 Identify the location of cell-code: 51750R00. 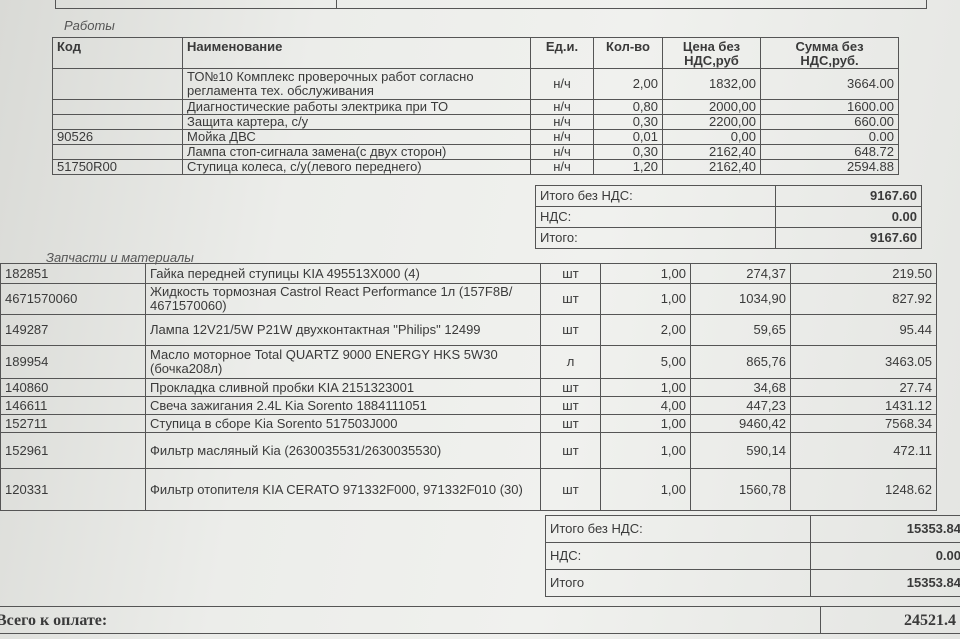
(117, 167).